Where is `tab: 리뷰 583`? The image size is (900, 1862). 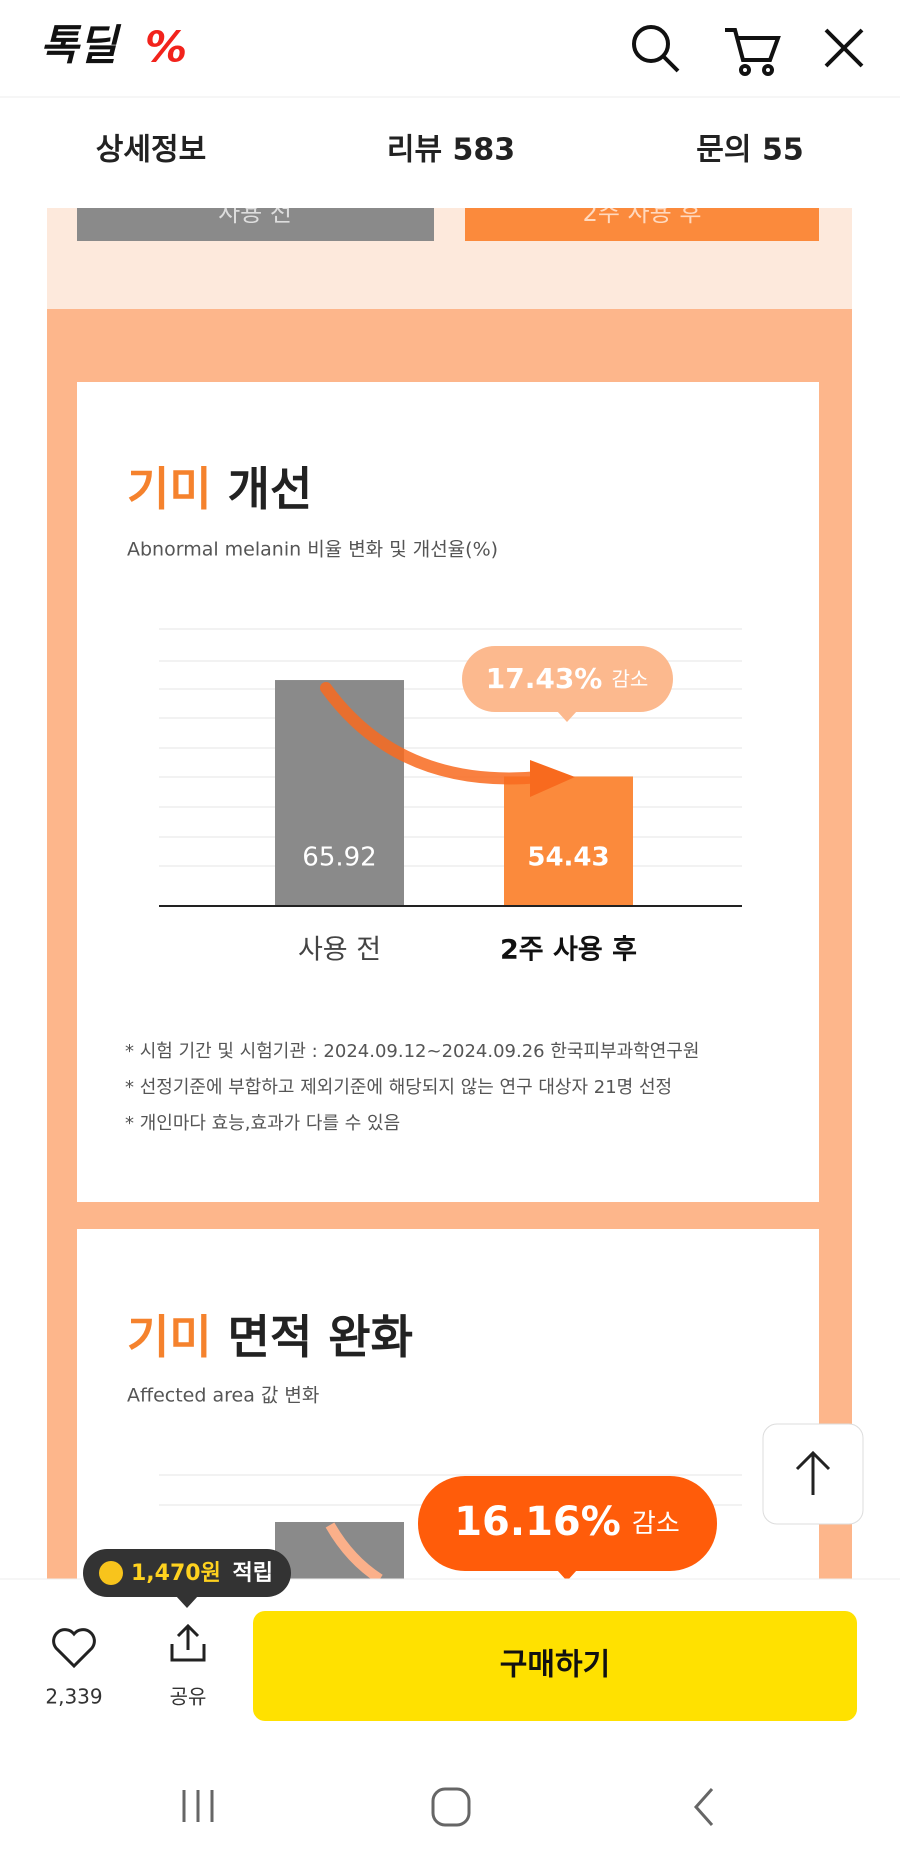
tab: 리뷰 583 is located at coordinates (451, 150).